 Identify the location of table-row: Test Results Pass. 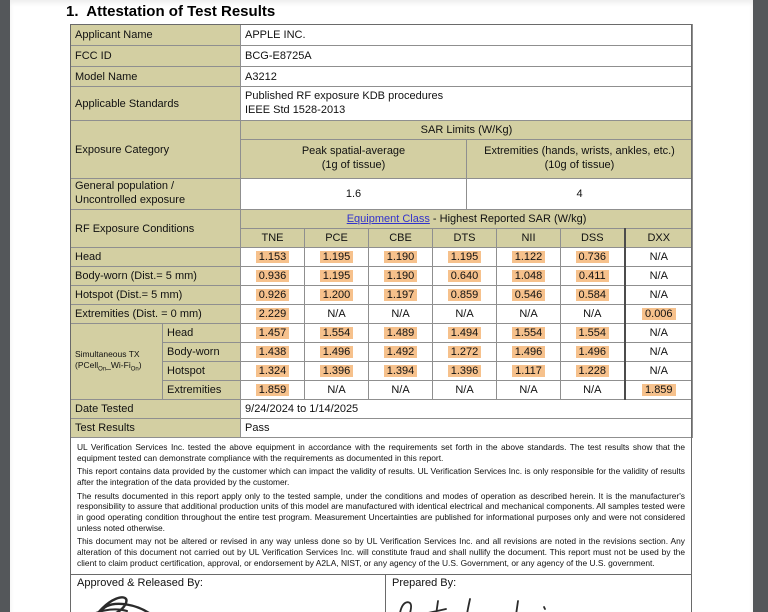
(381, 428).